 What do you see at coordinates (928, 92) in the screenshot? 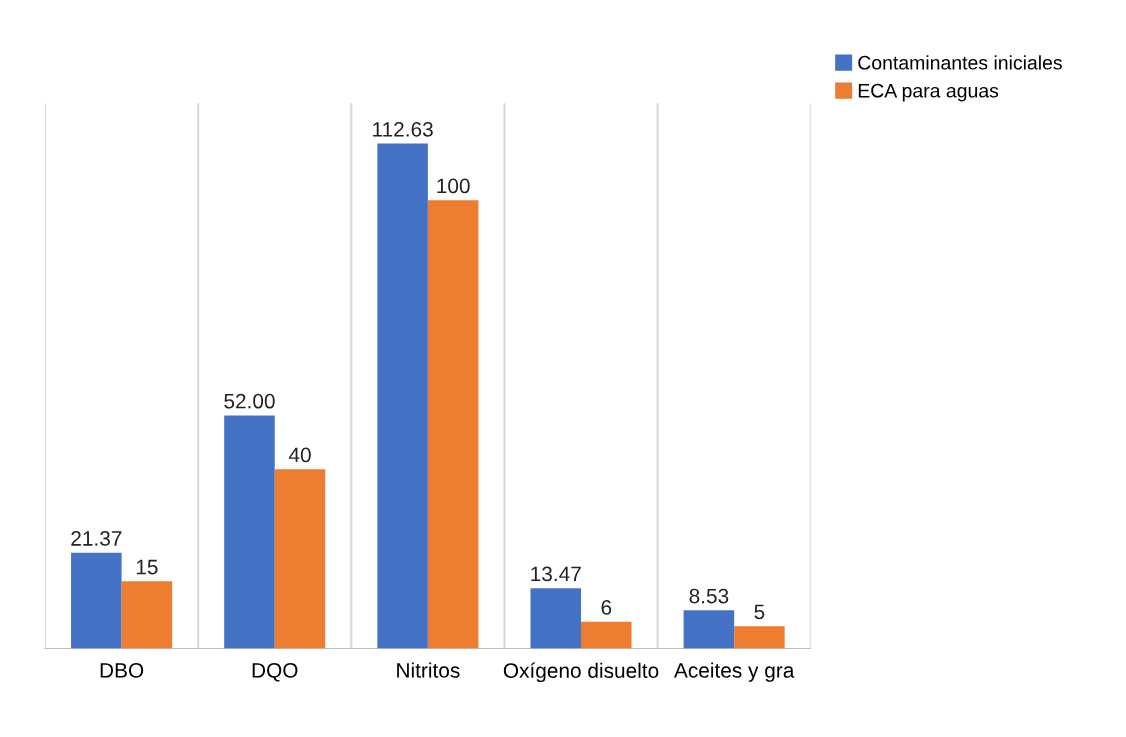
I see `legend-label: ECA para aguas` at bounding box center [928, 92].